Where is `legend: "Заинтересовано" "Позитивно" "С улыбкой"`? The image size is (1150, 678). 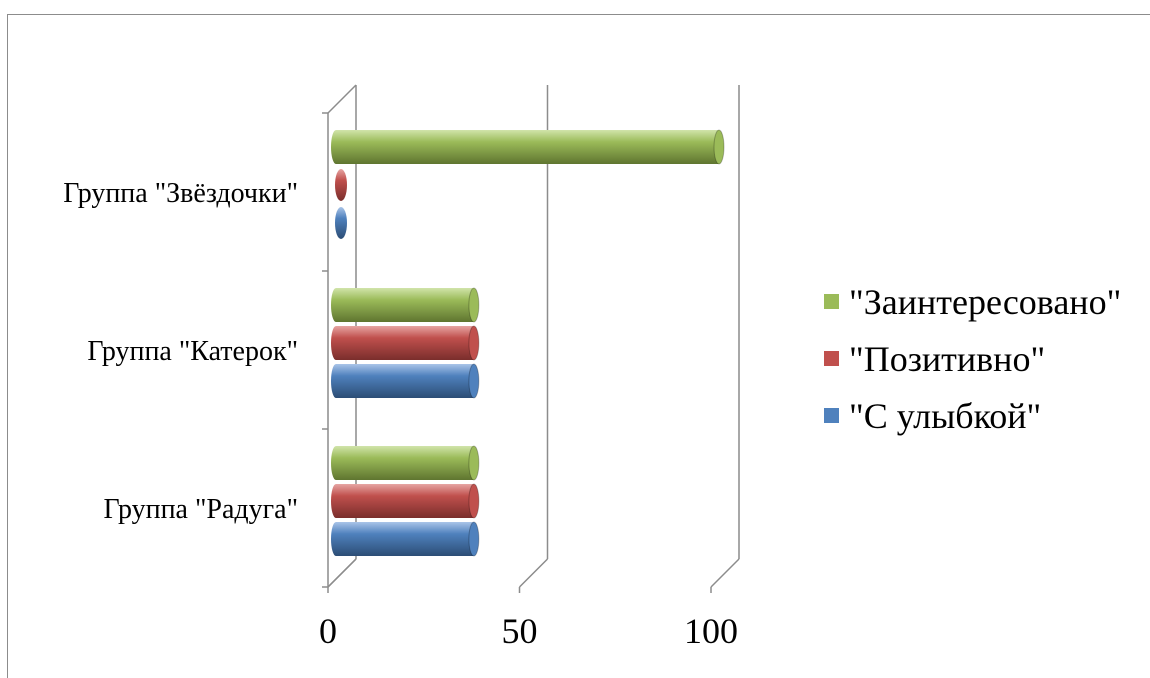 legend: "Заинтересовано" "Позитивно" "С улыбкой" is located at coordinates (972, 358).